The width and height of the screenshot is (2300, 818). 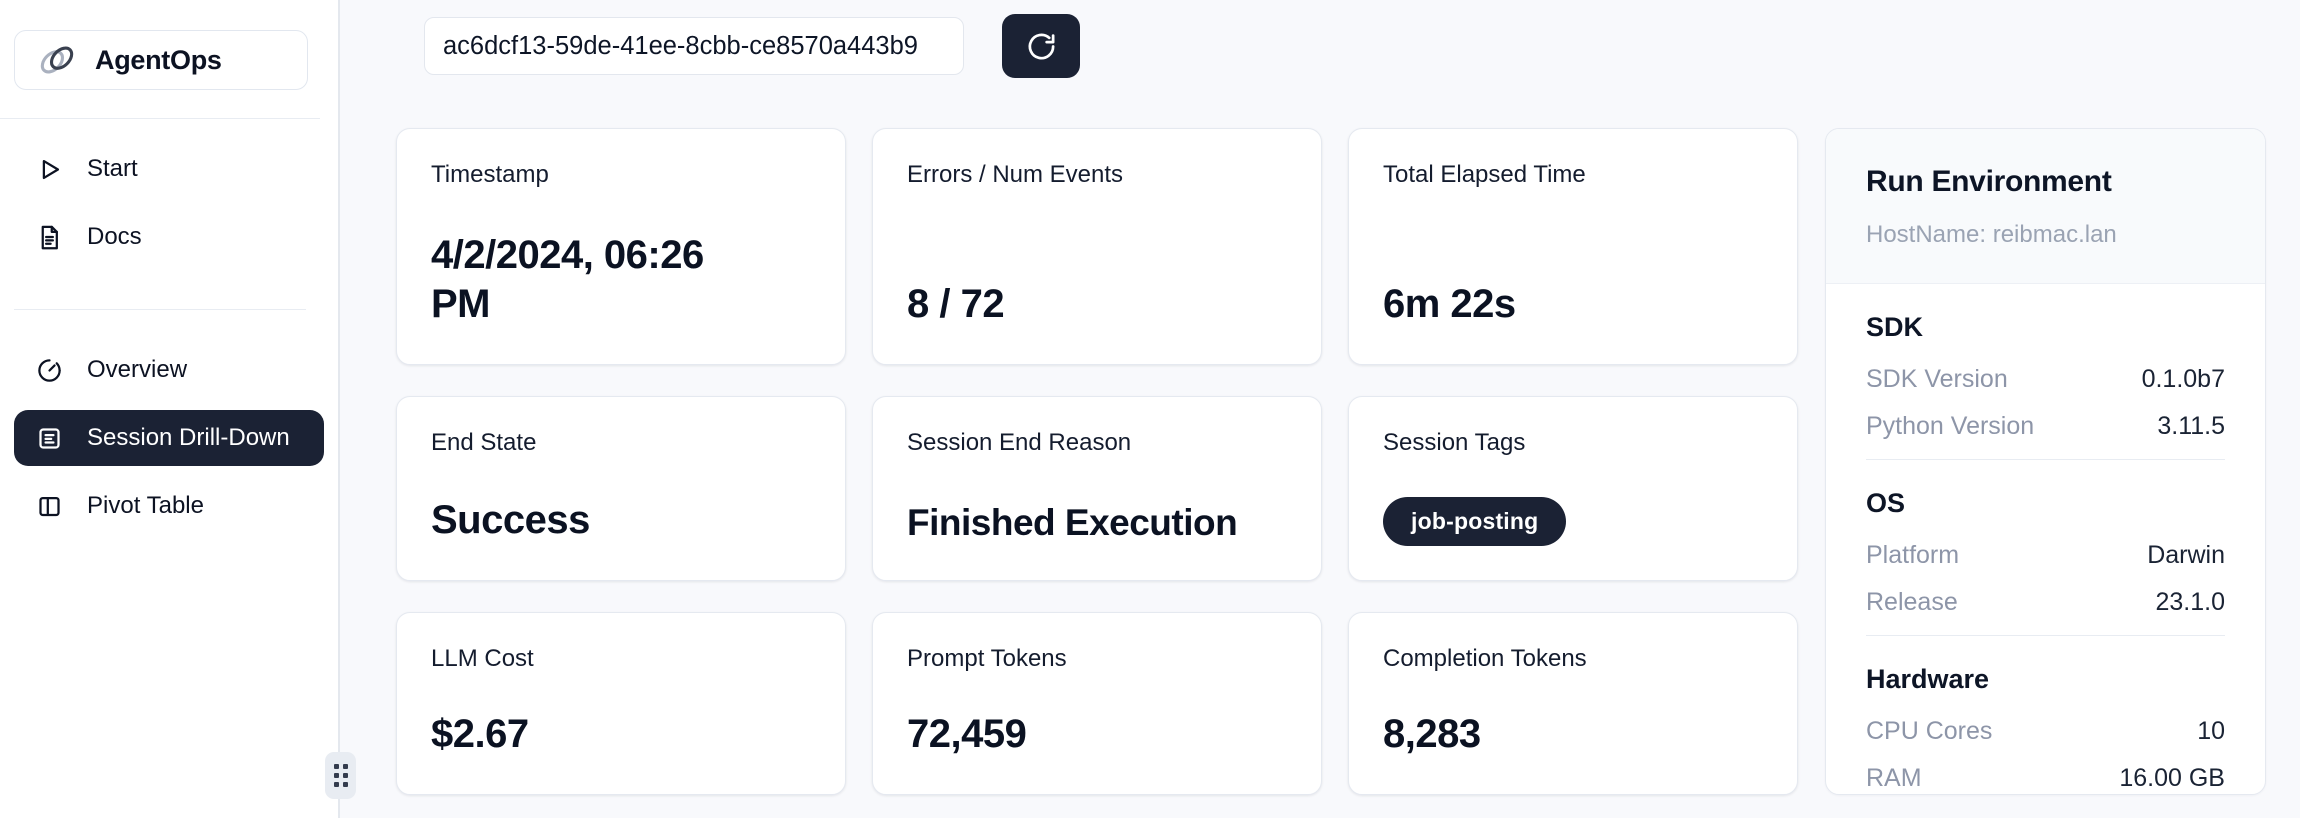 What do you see at coordinates (145, 505) in the screenshot?
I see `sidebar-item-label: Pivot Table` at bounding box center [145, 505].